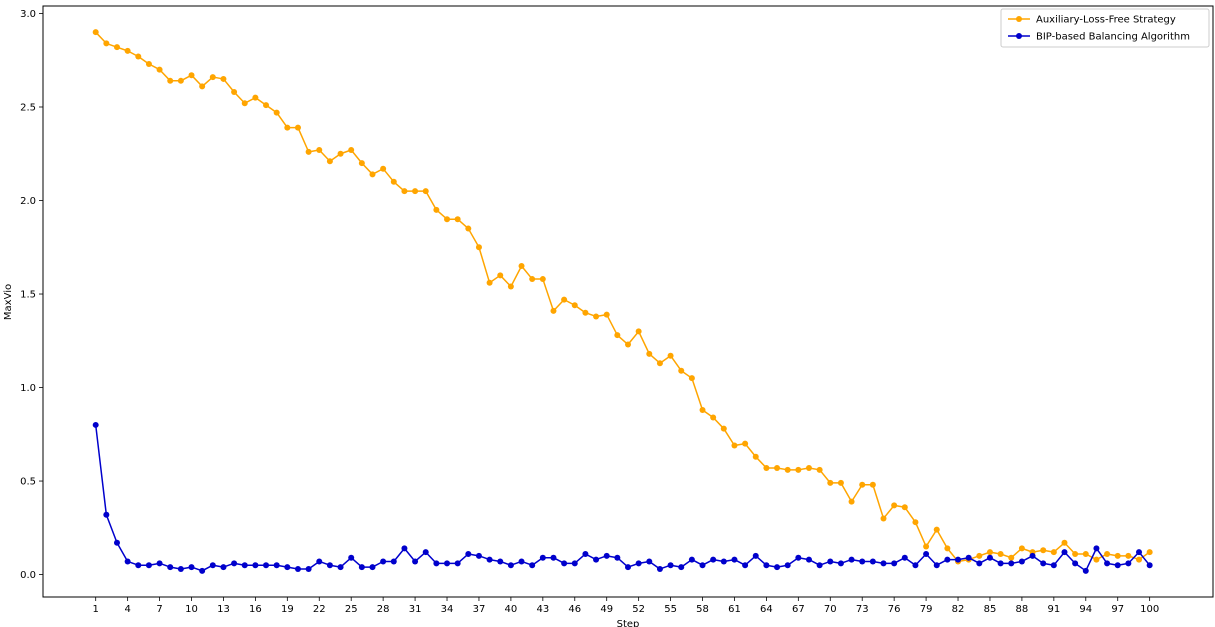 This screenshot has height=627, width=1215. I want to click on x-tick-label: 70, so click(830, 609).